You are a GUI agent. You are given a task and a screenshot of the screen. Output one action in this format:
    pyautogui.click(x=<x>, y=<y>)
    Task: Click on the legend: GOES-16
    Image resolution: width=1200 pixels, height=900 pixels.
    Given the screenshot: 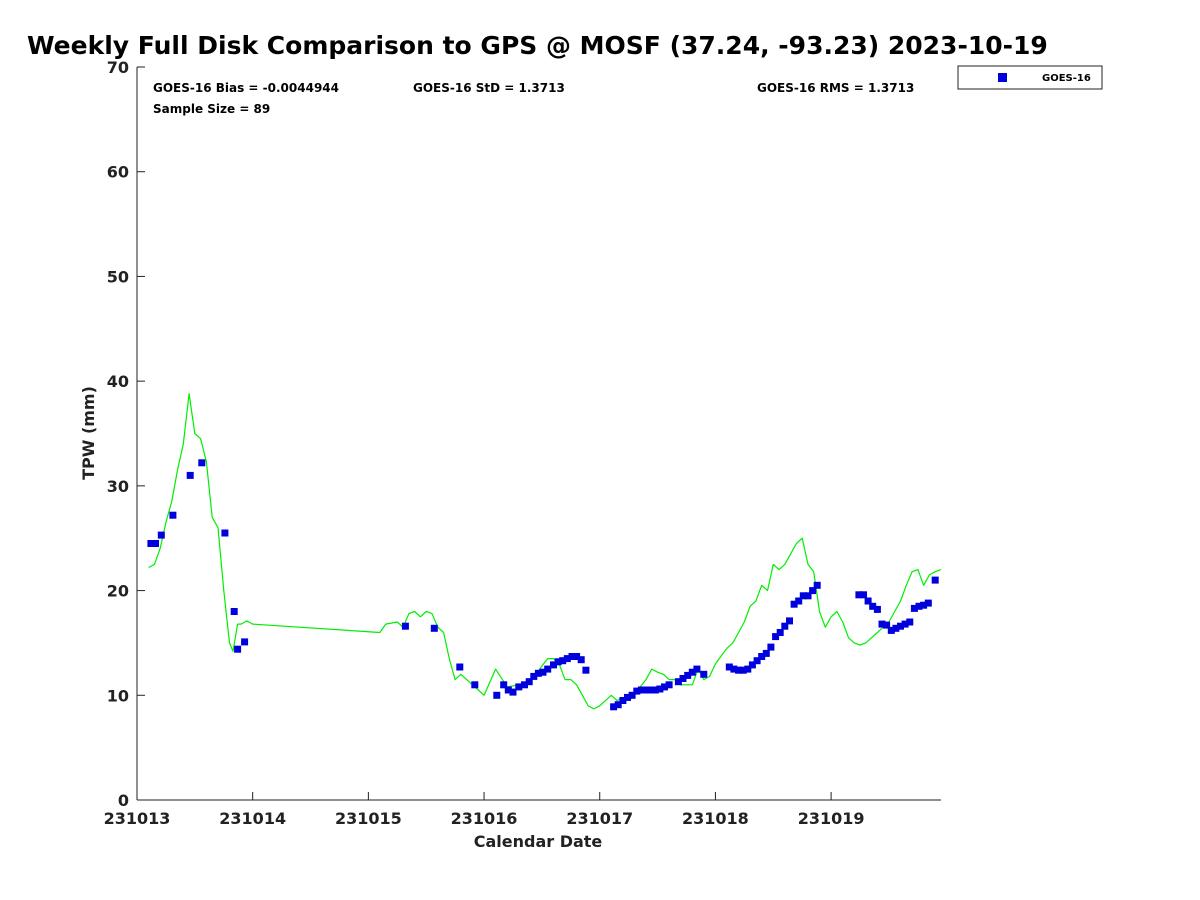 What is the action you would take?
    pyautogui.click(x=1030, y=77)
    